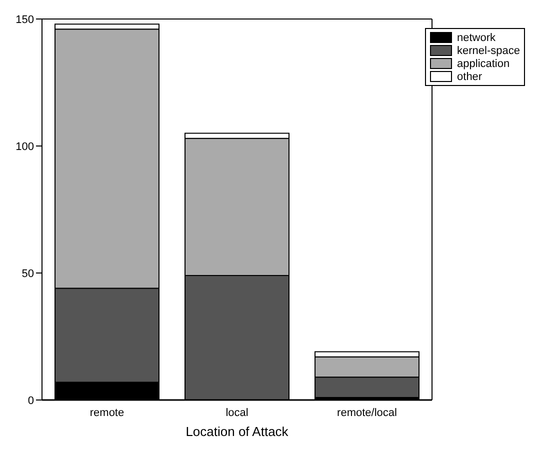 The width and height of the screenshot is (536, 452). I want to click on y-tick-label: 150, so click(25, 20).